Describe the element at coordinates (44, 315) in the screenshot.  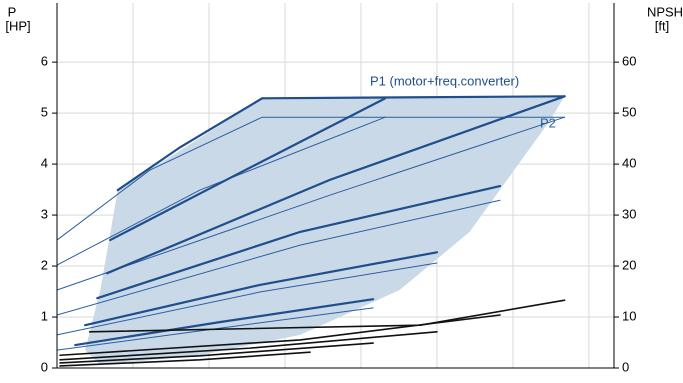
I see `y-tick-label: 1` at that location.